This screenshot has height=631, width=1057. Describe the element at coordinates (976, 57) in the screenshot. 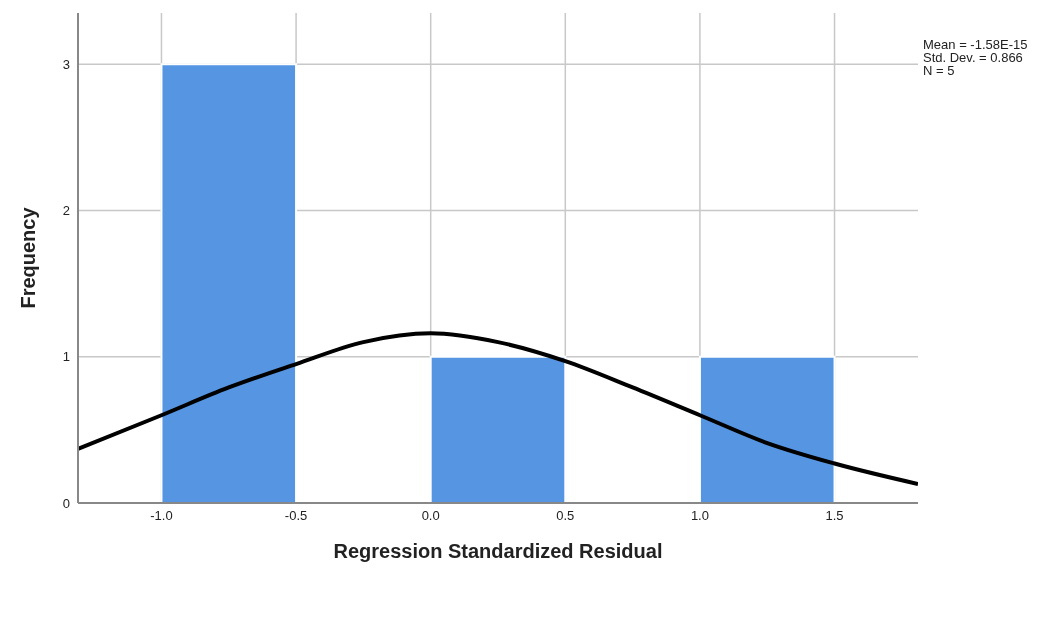

I see `text: Mean = -1.58E-15 Std. Dev. = 0.866 N = 5` at that location.